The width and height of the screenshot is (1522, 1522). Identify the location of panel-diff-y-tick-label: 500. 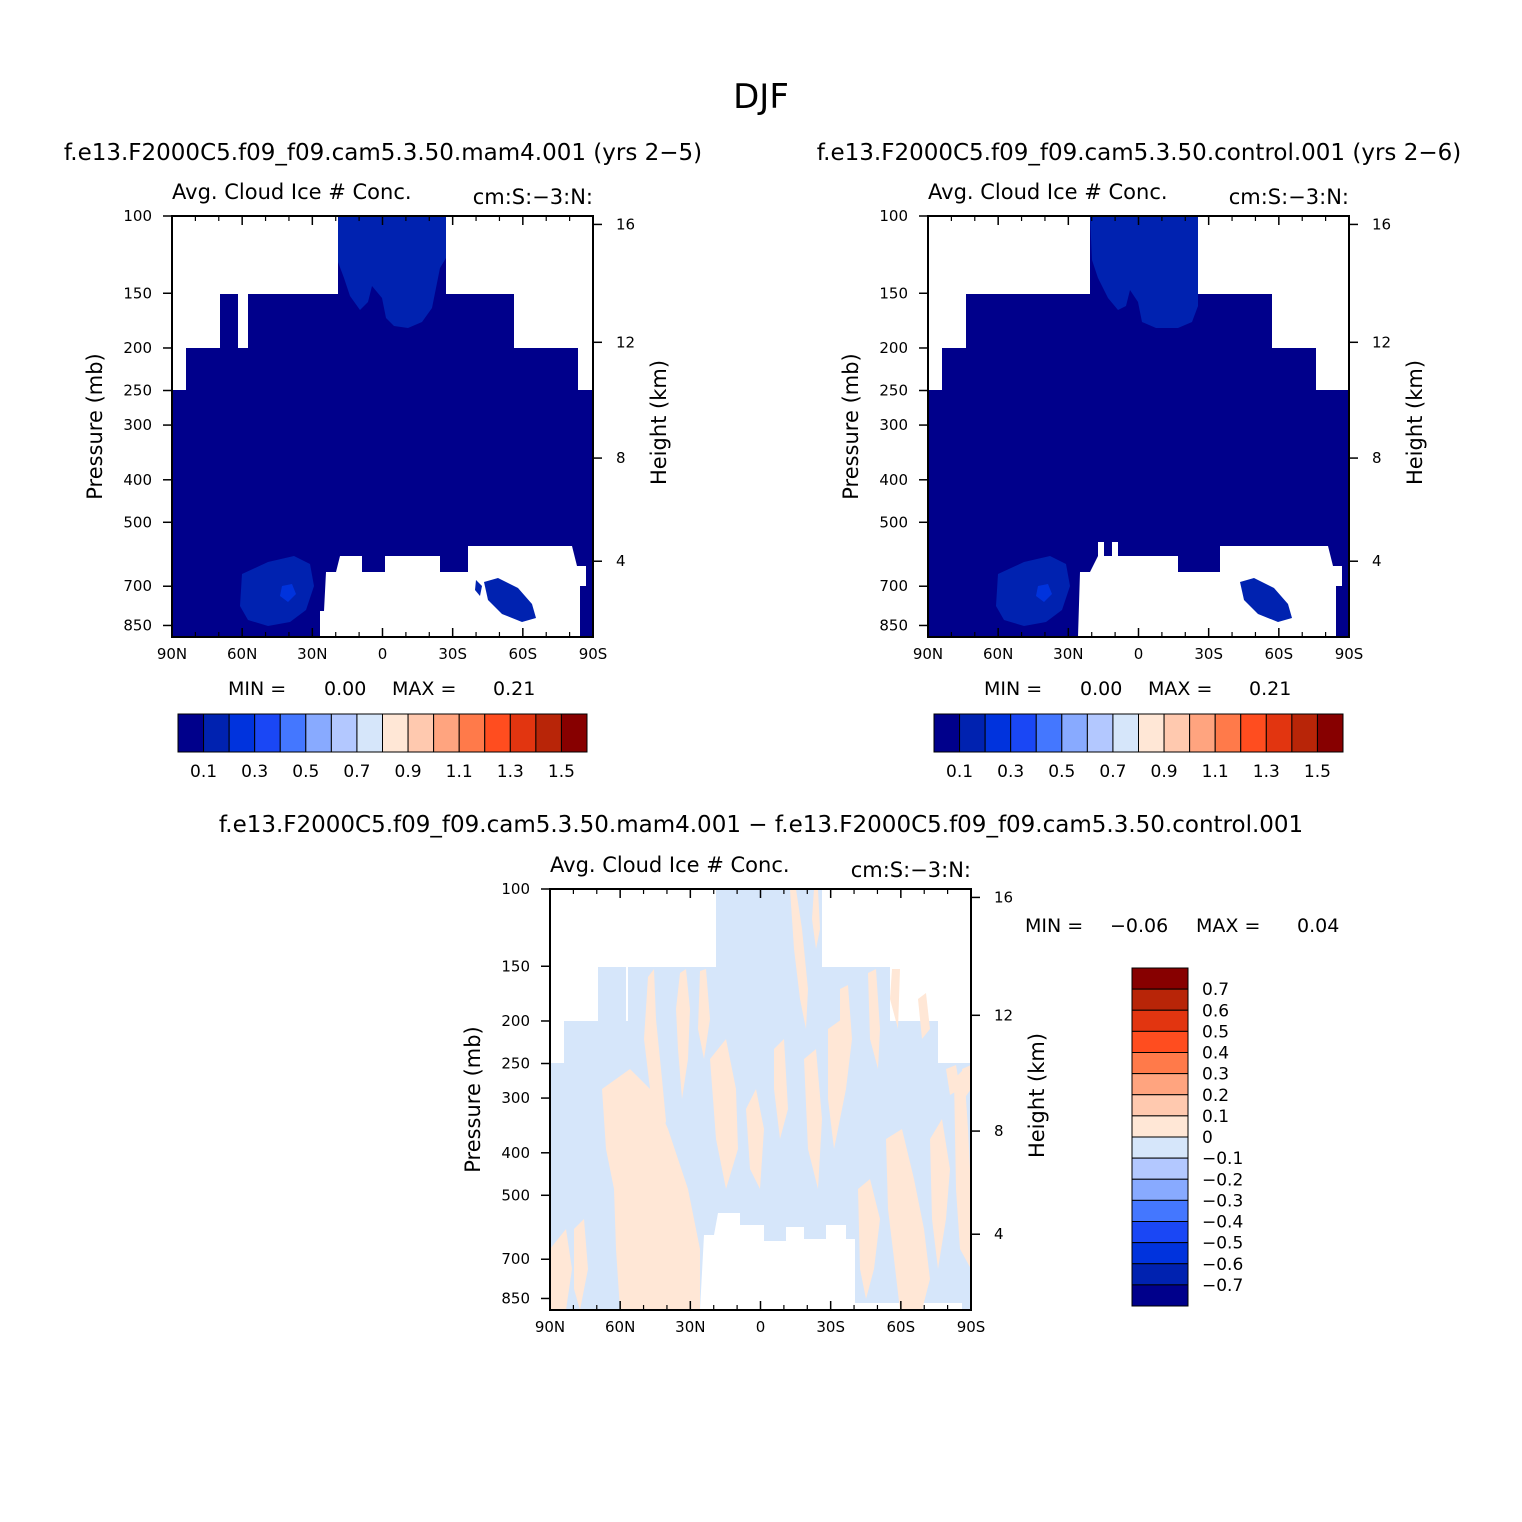
(515, 1195).